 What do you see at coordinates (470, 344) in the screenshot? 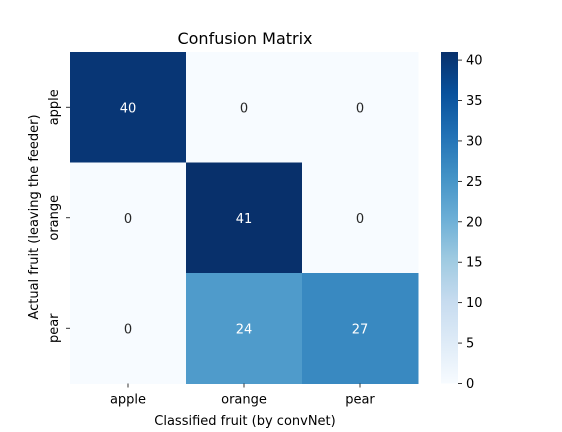
I see `colorbar-tick-label: 5` at bounding box center [470, 344].